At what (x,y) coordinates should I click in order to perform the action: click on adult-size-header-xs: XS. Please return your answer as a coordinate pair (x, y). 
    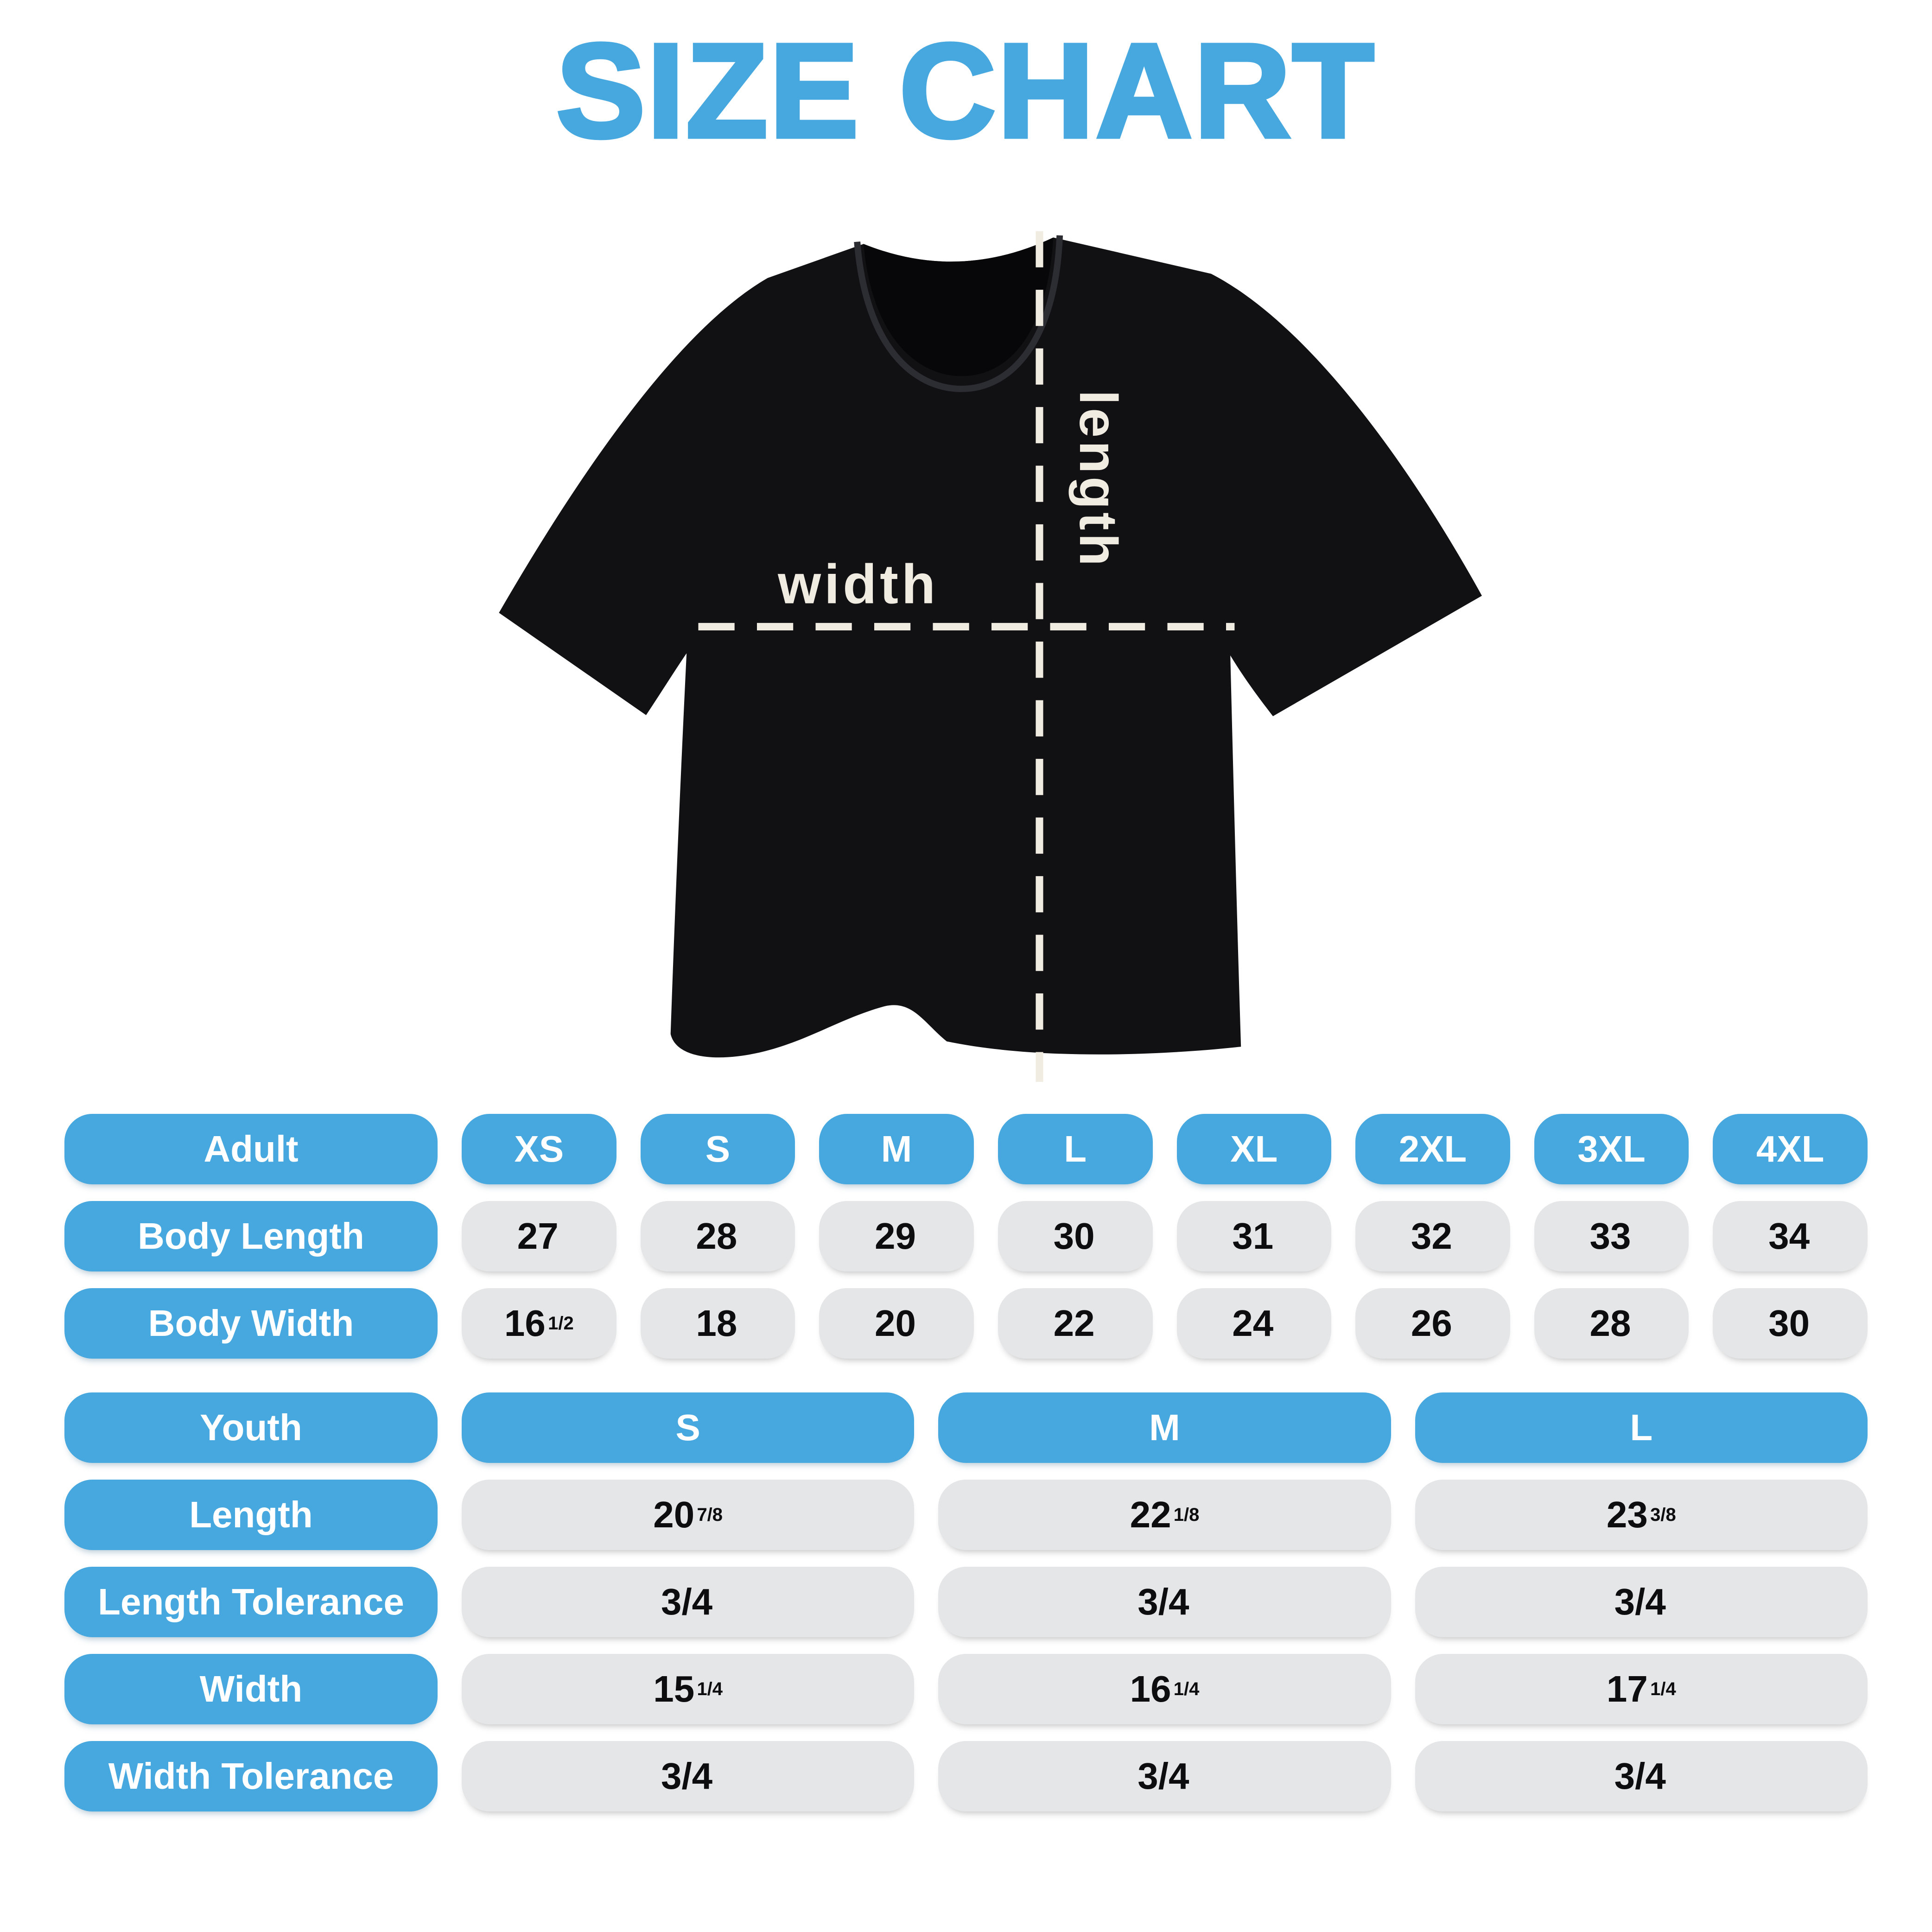
    Looking at the image, I should click on (539, 1149).